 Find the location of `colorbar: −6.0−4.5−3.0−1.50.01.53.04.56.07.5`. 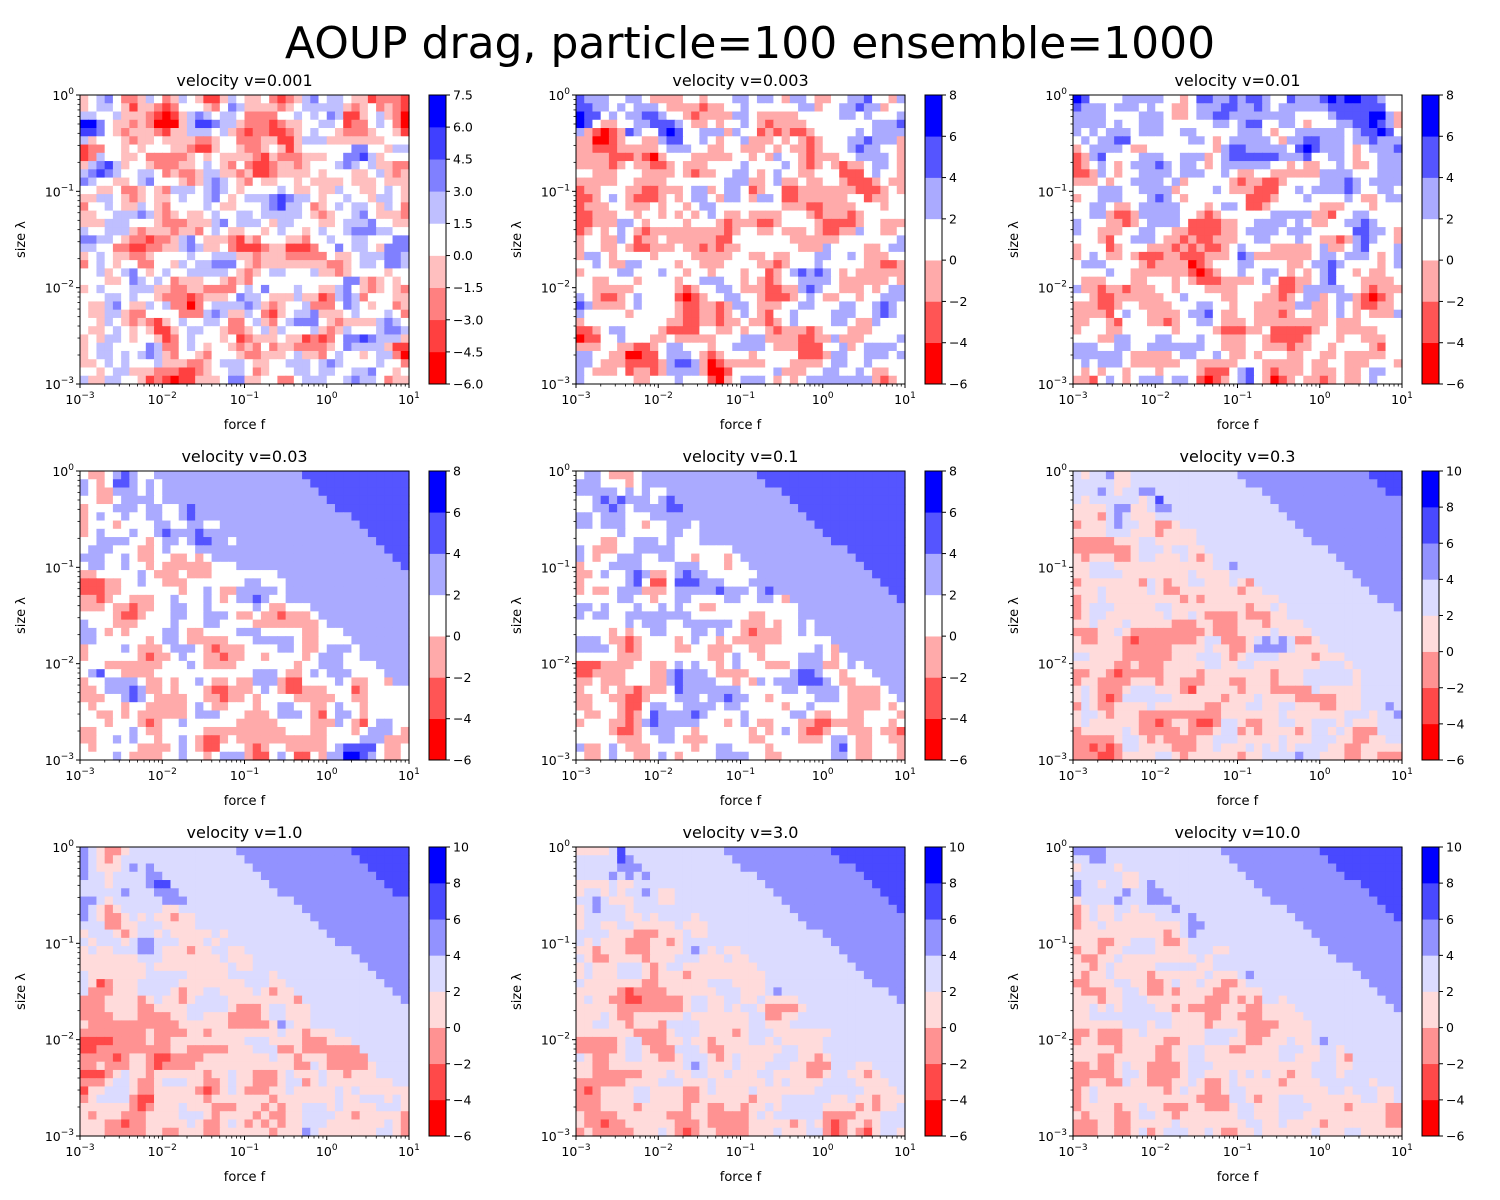

colorbar: −6.0−4.5−3.0−1.50.01.53.04.56.07.5 is located at coordinates (455, 240).